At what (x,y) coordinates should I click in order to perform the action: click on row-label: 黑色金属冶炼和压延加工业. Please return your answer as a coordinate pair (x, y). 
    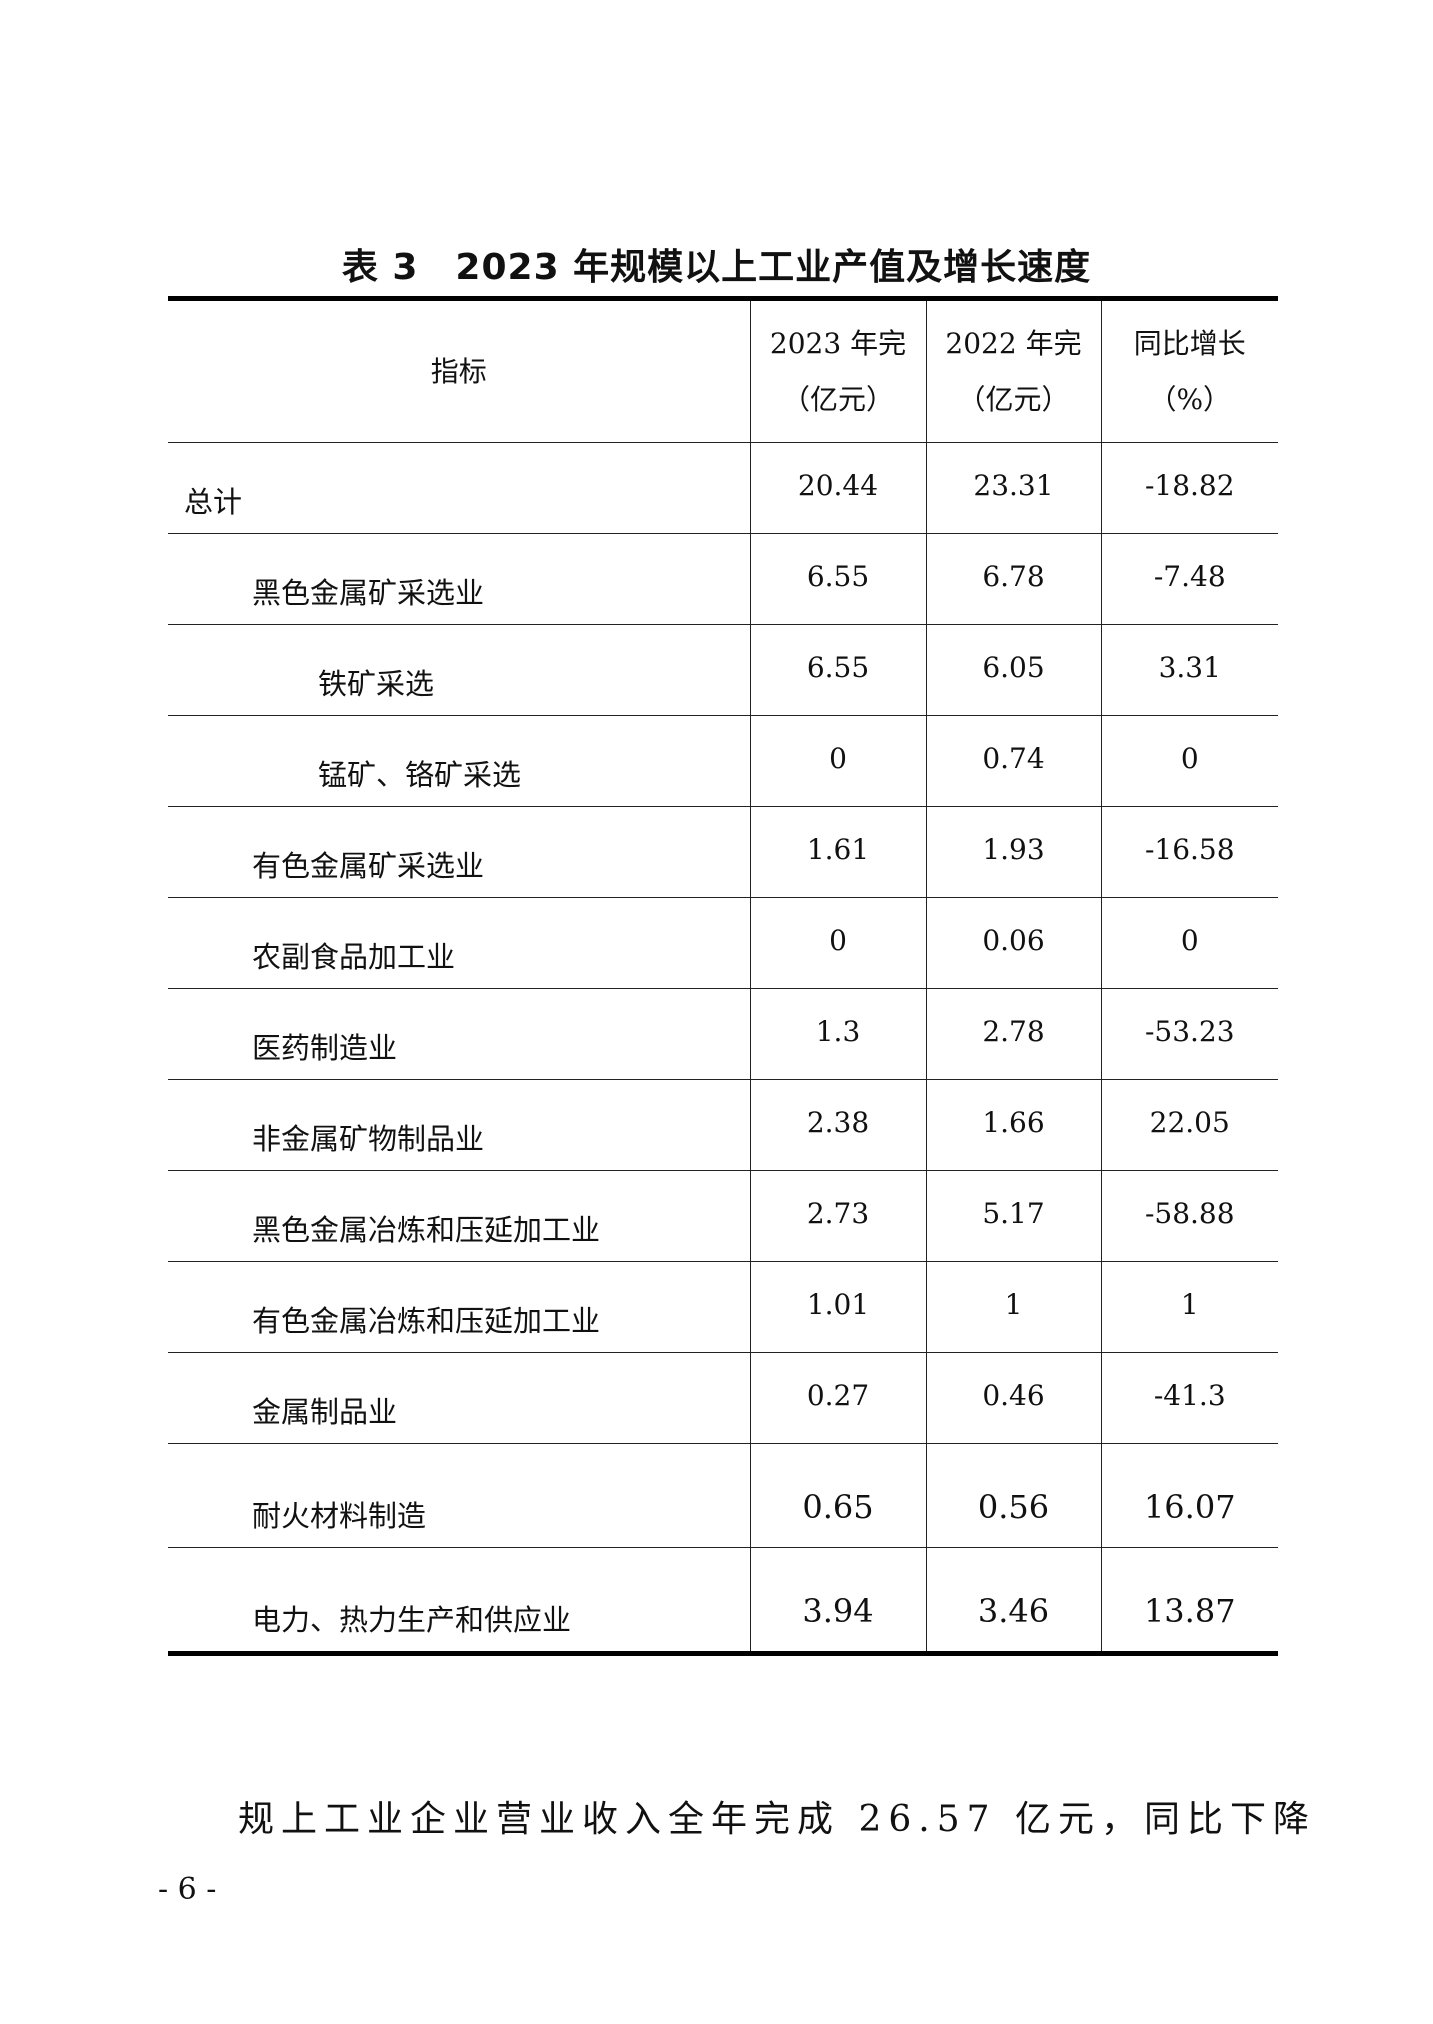
    Looking at the image, I should click on (459, 1216).